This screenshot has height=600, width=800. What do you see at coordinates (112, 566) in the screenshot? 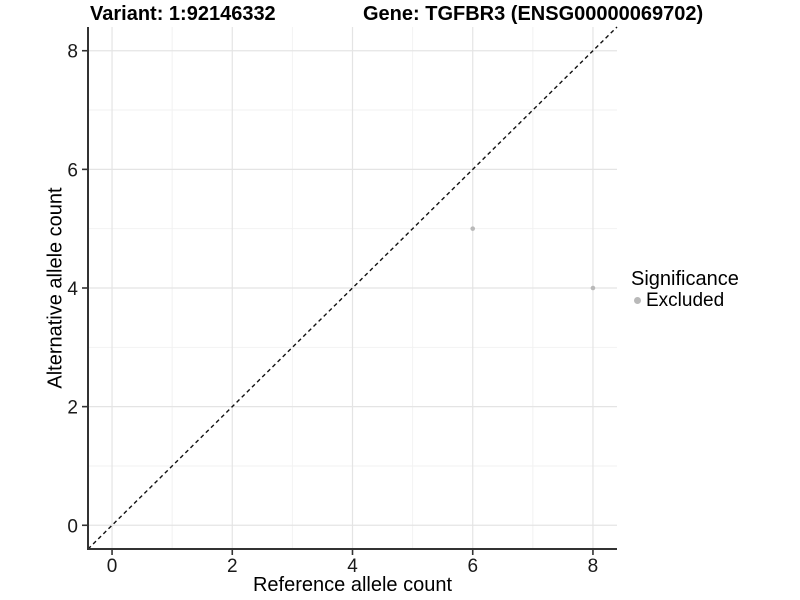
I see `x-tick-label: 0` at bounding box center [112, 566].